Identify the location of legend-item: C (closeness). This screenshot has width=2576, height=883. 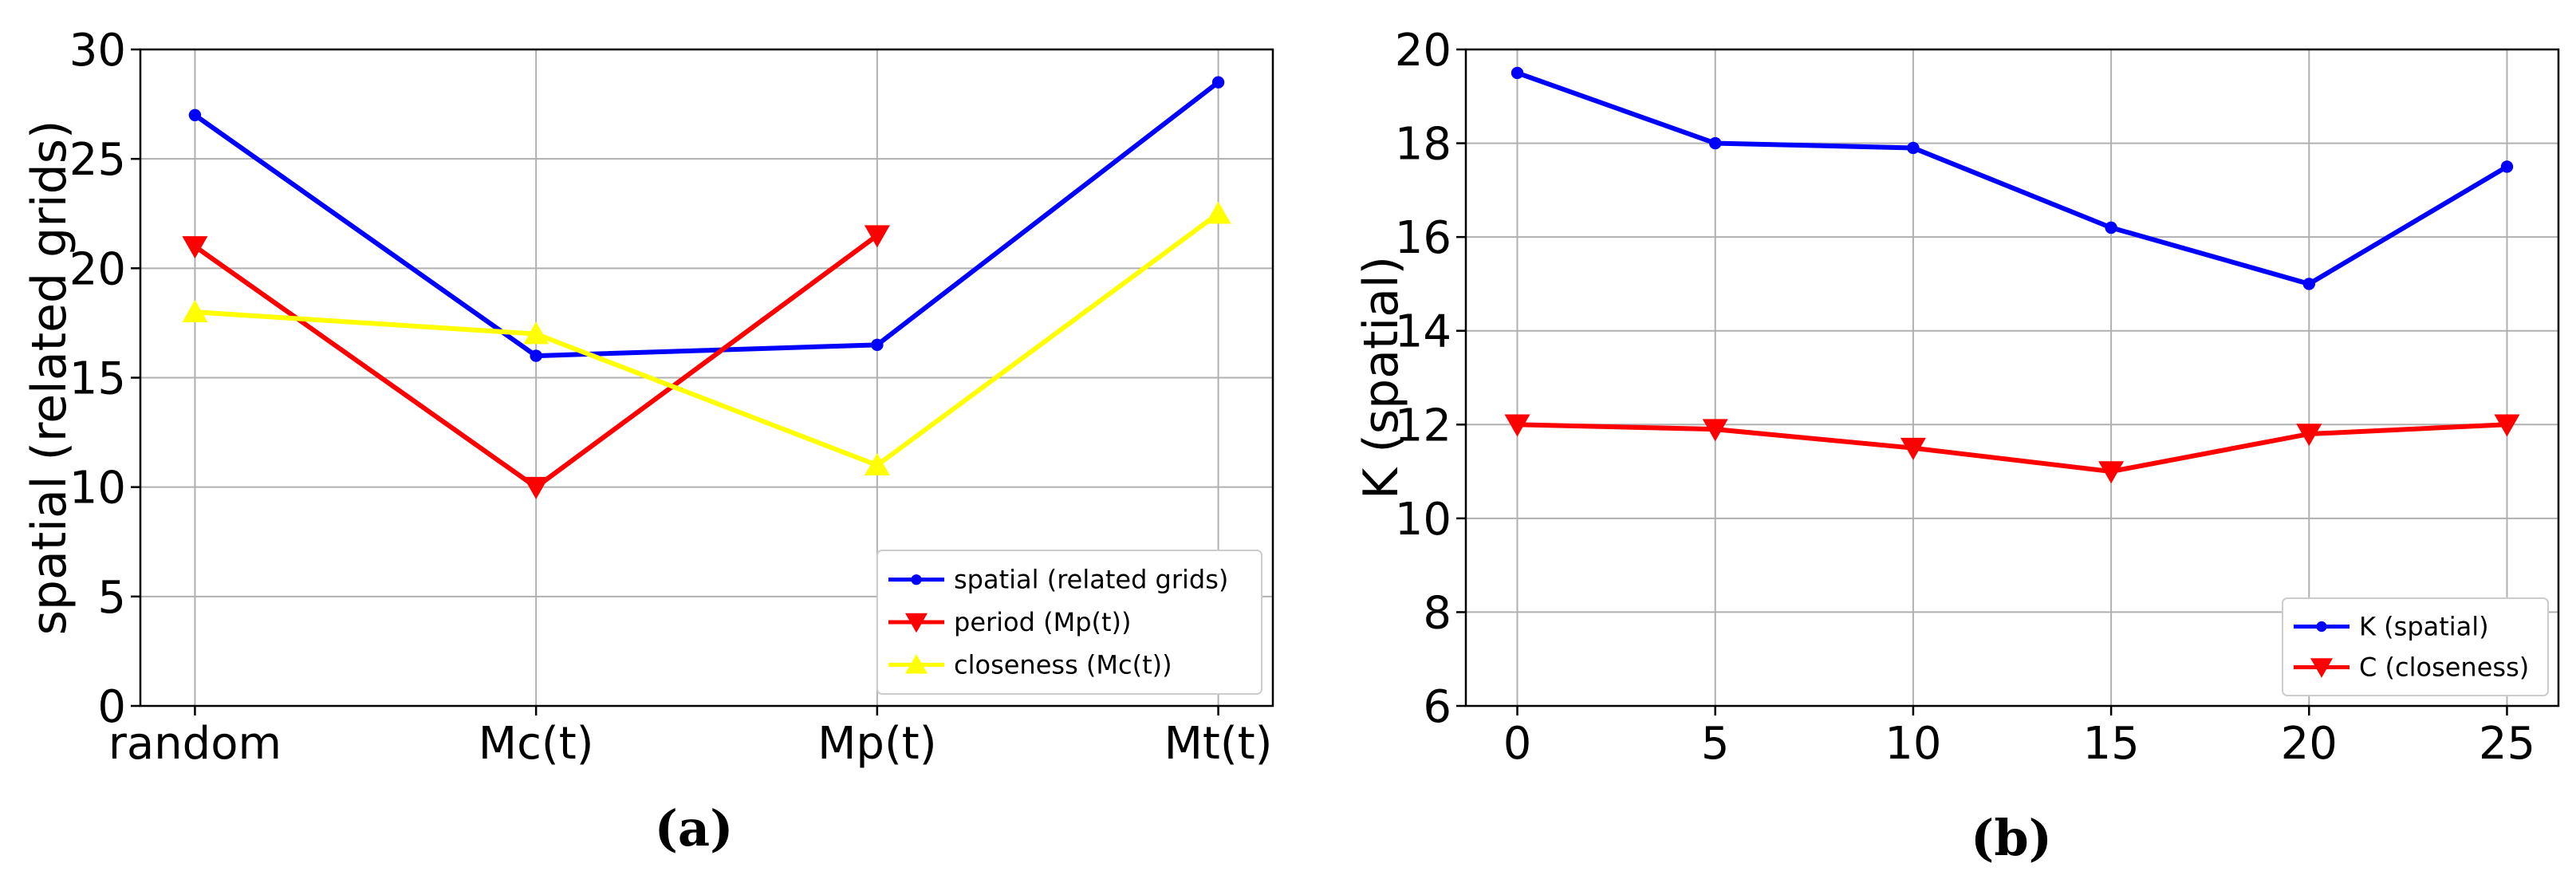
(2411, 668).